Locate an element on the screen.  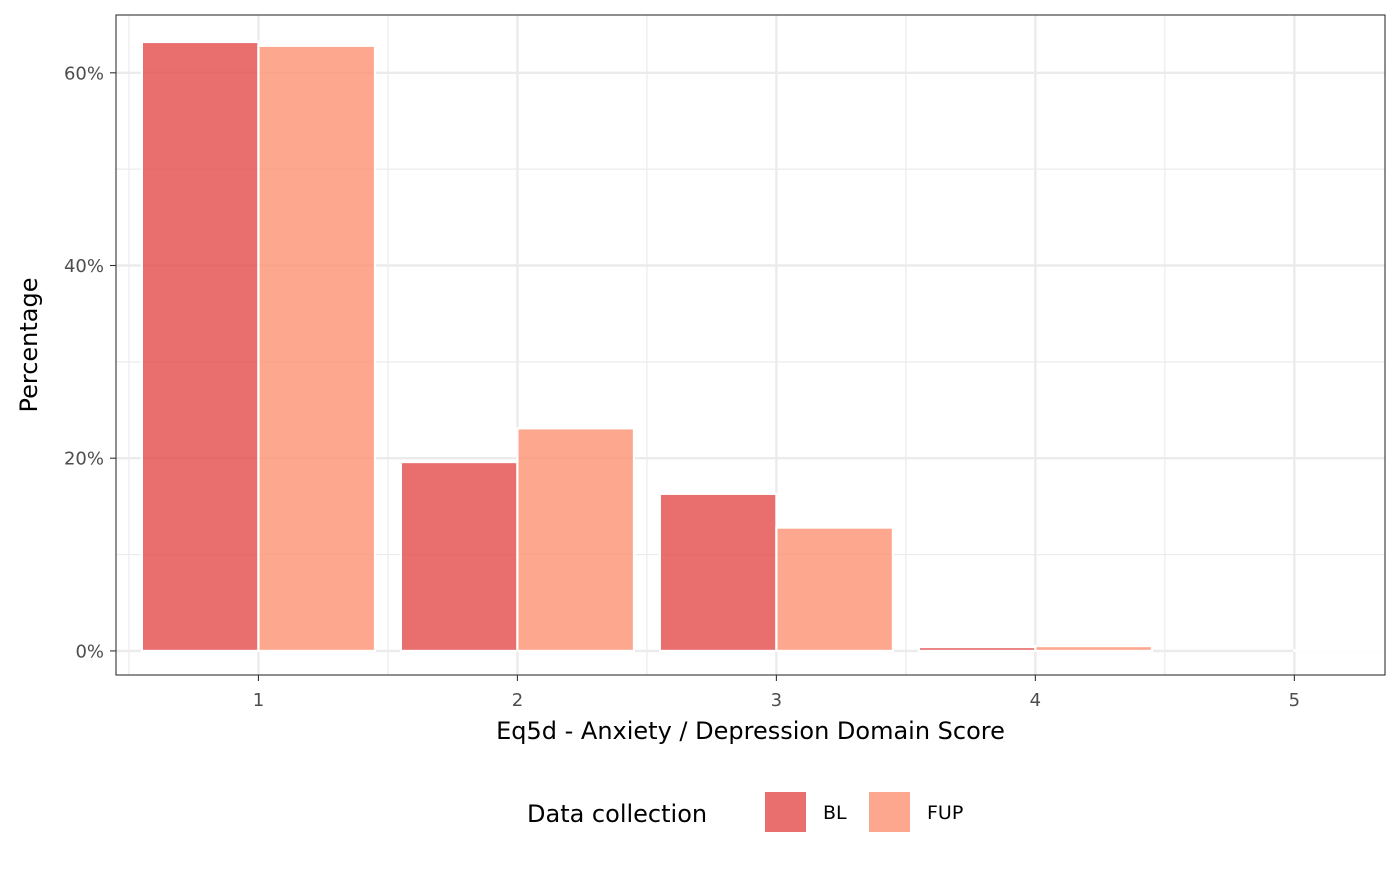
x-axis: 1 2 3 4 5 is located at coordinates (776, 693).